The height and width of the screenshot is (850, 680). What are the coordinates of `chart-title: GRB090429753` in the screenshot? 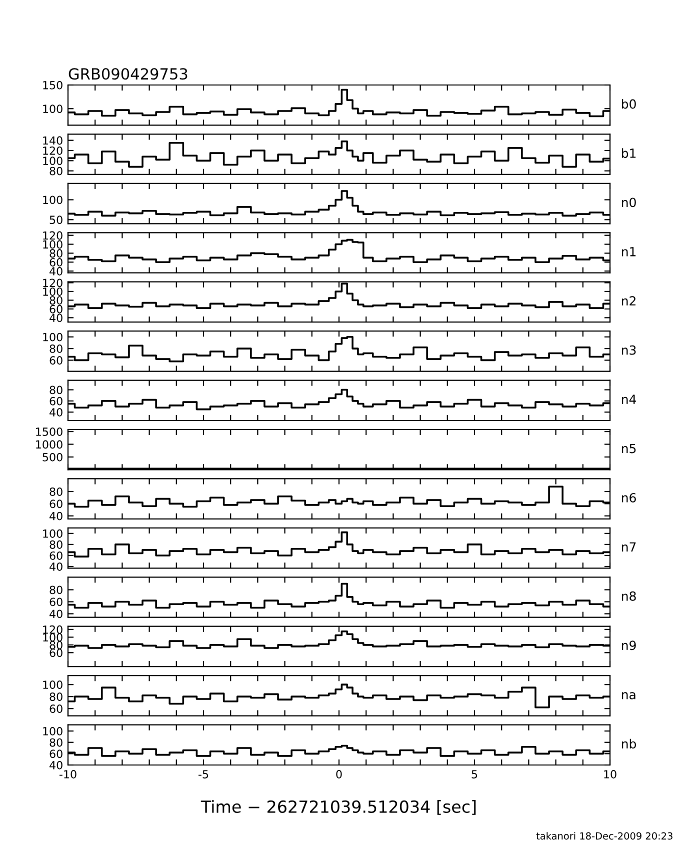 It's located at (128, 74).